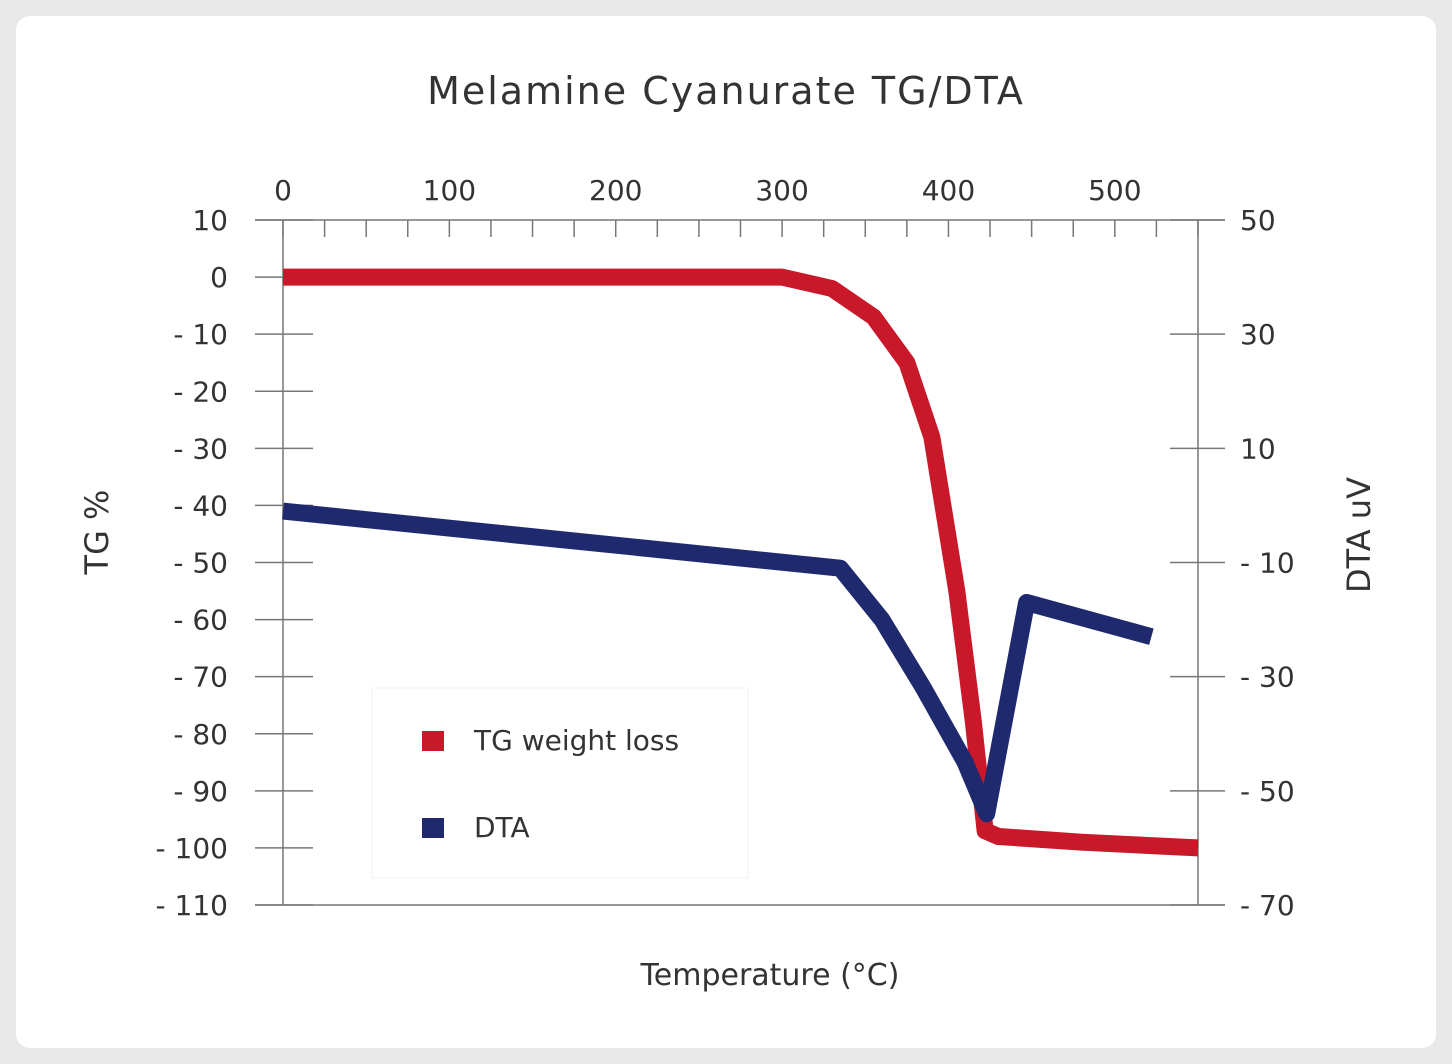  I want to click on y-tick-label: 0, so click(219, 277).